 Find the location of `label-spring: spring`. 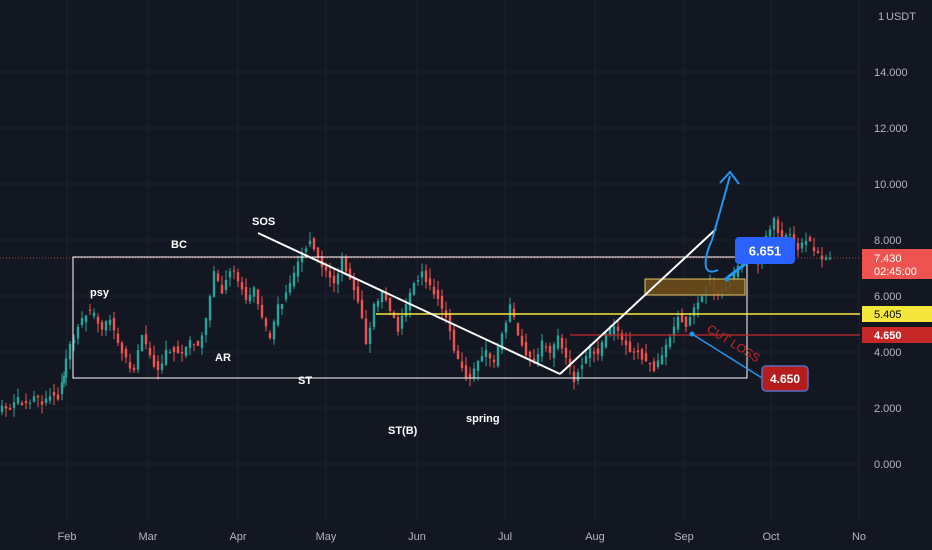

label-spring: spring is located at coordinates (483, 419).